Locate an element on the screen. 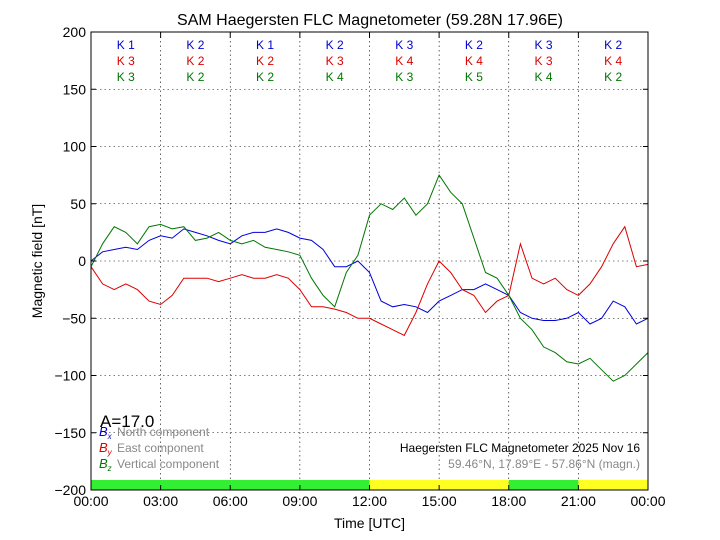  coordinates-label: 59.46°N, 17.89°E - 57.86°N (magn.) is located at coordinates (544, 464).